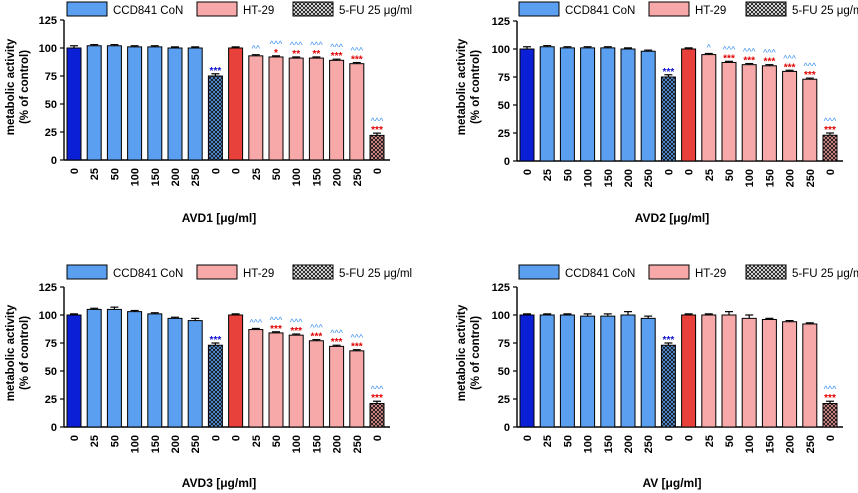 Image resolution: width=858 pixels, height=493 pixels. Describe the element at coordinates (51, 105) in the screenshot. I see `y-tick-label: 50` at that location.